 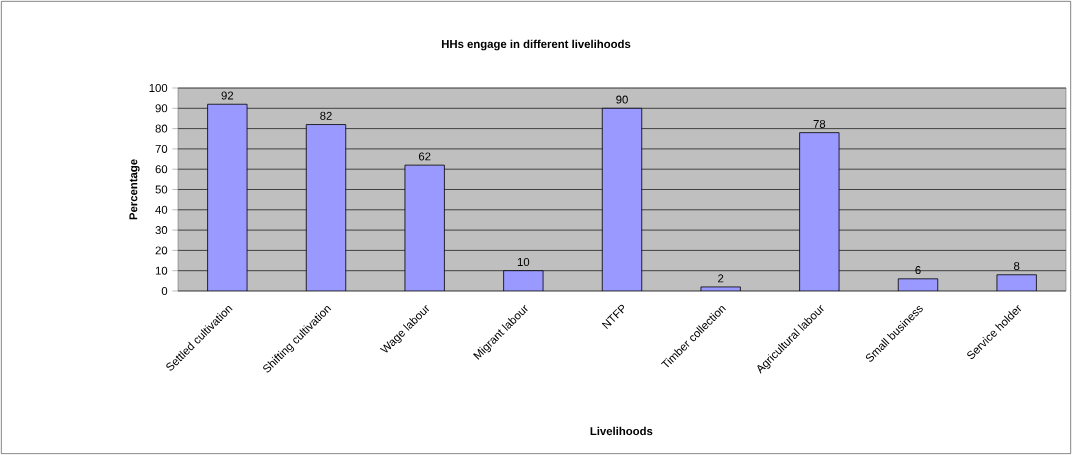 What do you see at coordinates (164, 290) in the screenshot?
I see `y-tick-label: 0` at bounding box center [164, 290].